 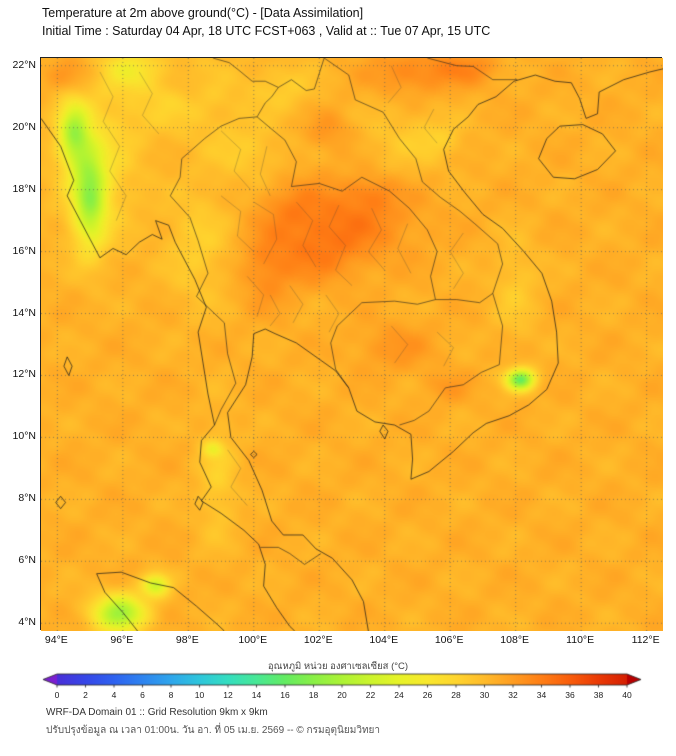 What do you see at coordinates (427, 695) in the screenshot?
I see `colorbar-tick-label: 26` at bounding box center [427, 695].